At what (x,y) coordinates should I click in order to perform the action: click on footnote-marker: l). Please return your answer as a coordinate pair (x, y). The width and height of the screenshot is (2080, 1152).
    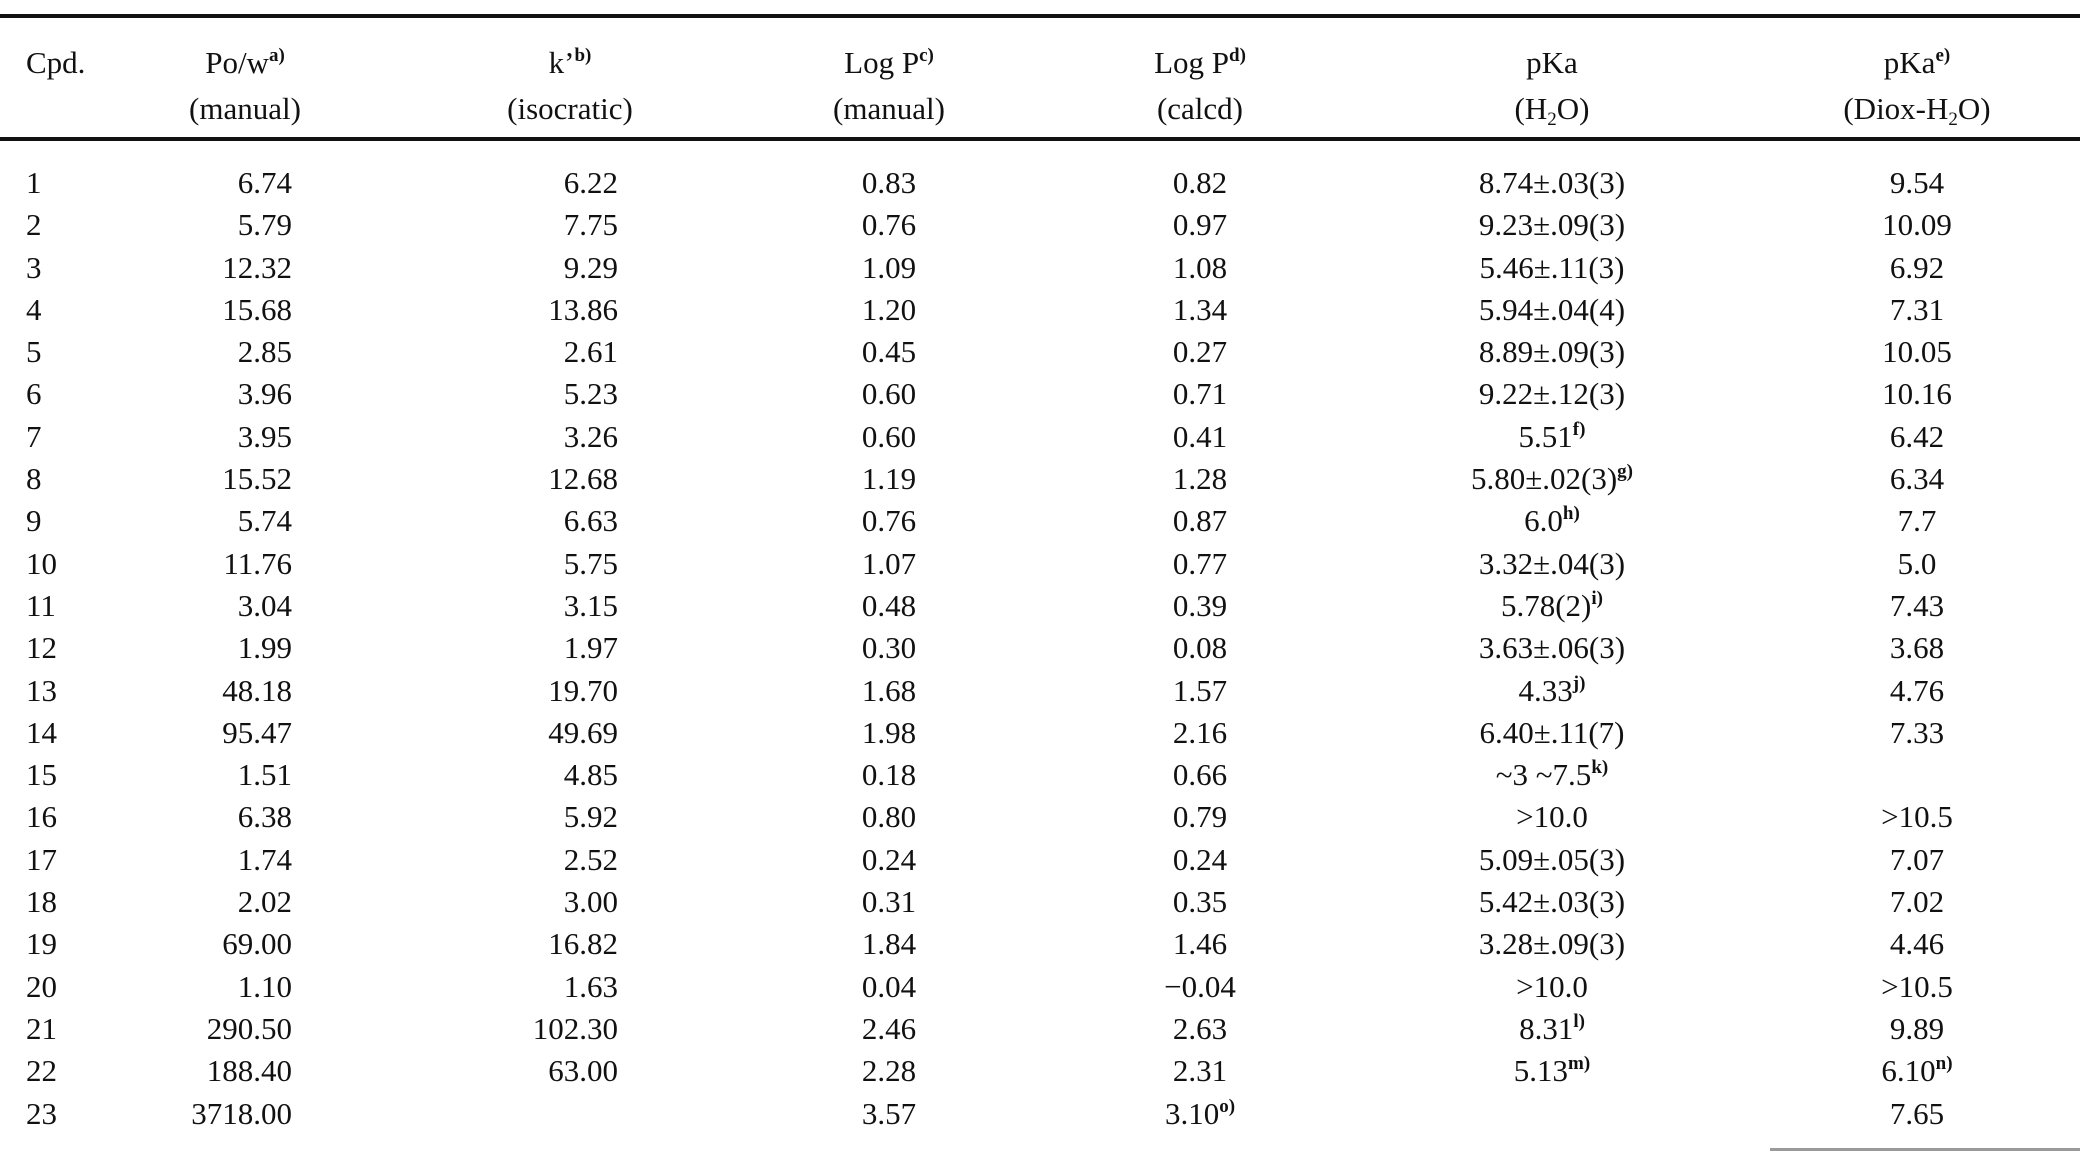
    Looking at the image, I should click on (1579, 1021).